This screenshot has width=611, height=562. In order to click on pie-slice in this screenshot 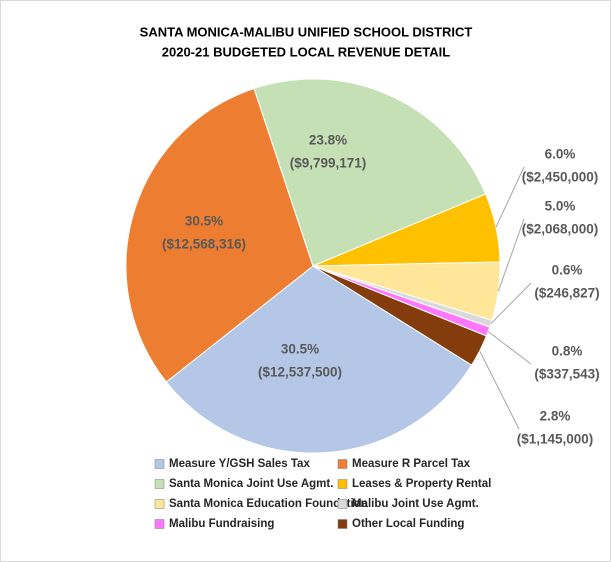, I will do `click(370, 172)`.